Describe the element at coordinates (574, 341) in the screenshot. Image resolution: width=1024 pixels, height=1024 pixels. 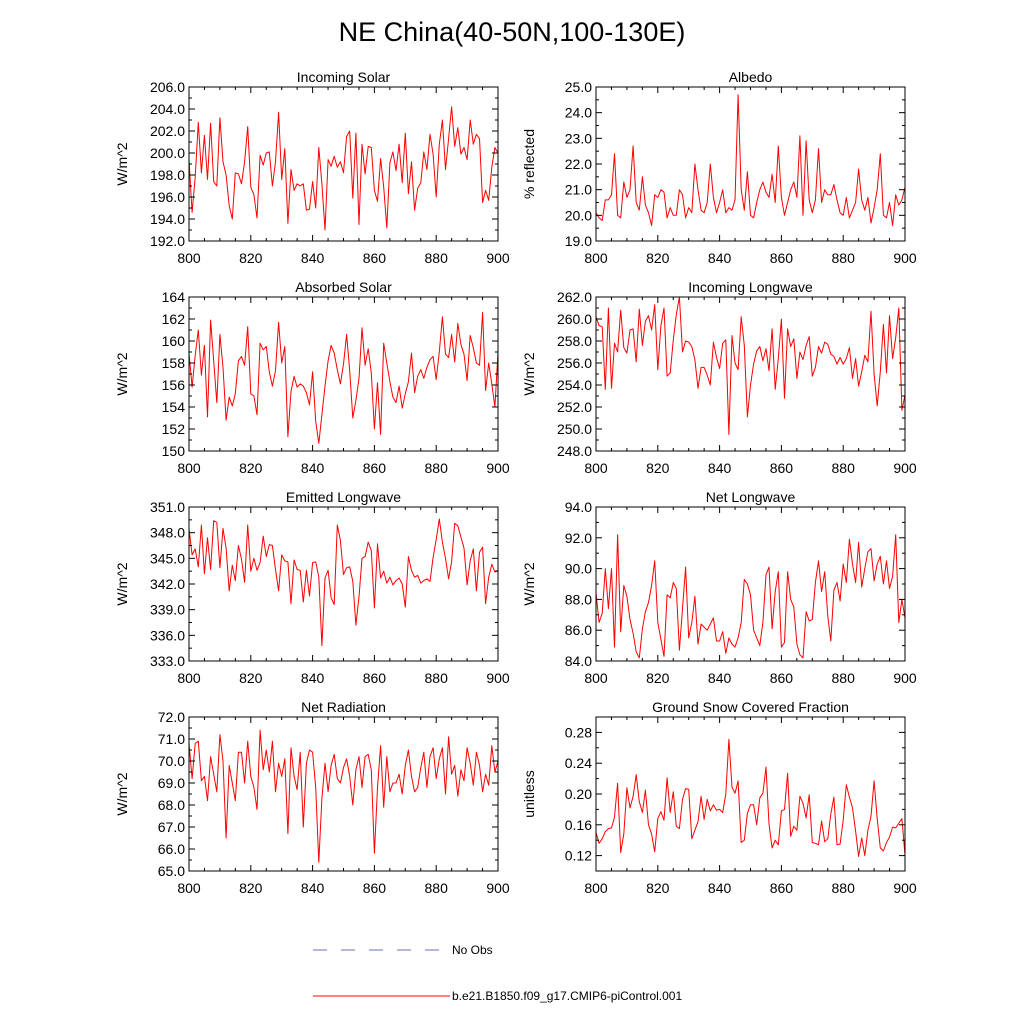
I see `y-tick-label: 258.0` at that location.